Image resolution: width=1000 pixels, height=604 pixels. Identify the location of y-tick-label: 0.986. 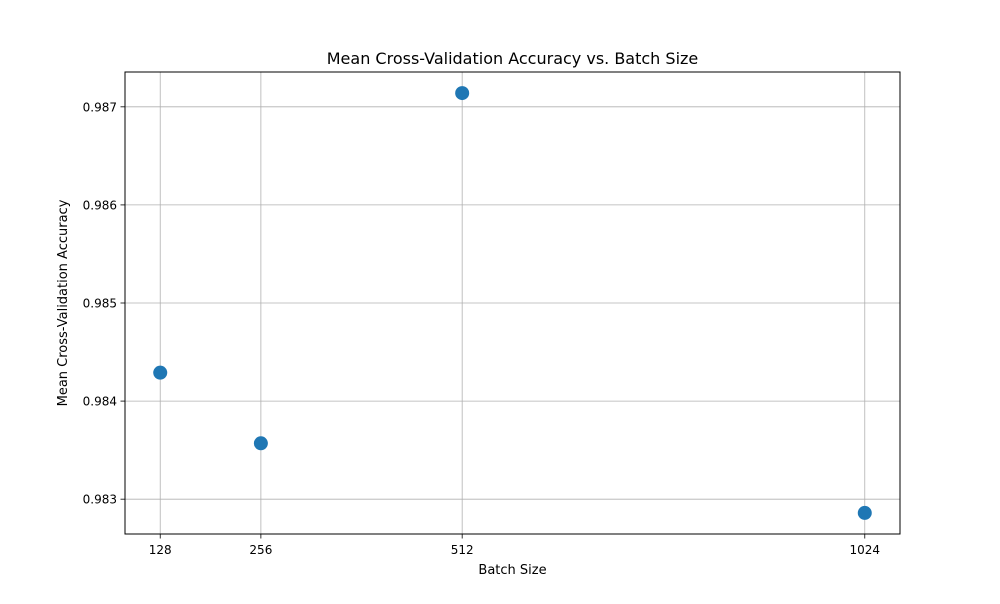
(100, 205).